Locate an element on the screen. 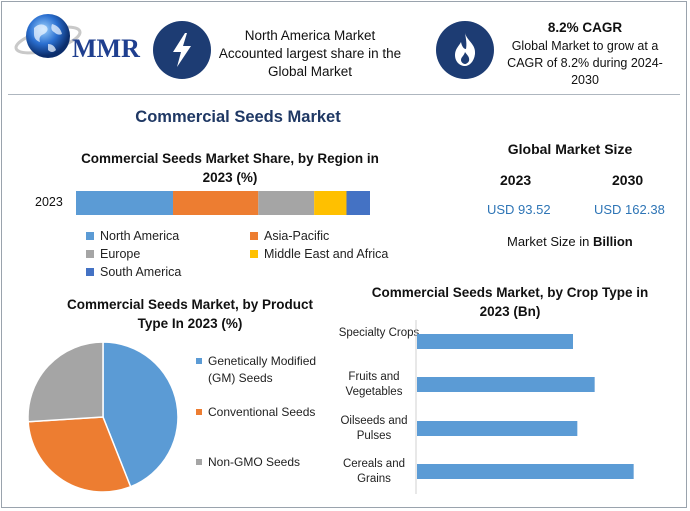  legend-item-asia-pacific: Asia-Pacific is located at coordinates (289, 236).